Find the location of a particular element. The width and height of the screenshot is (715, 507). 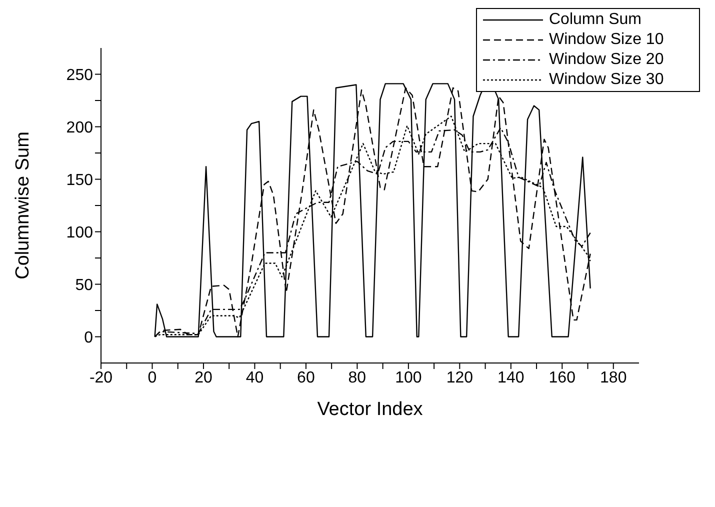

y-tick-label: 250 is located at coordinates (80, 75).